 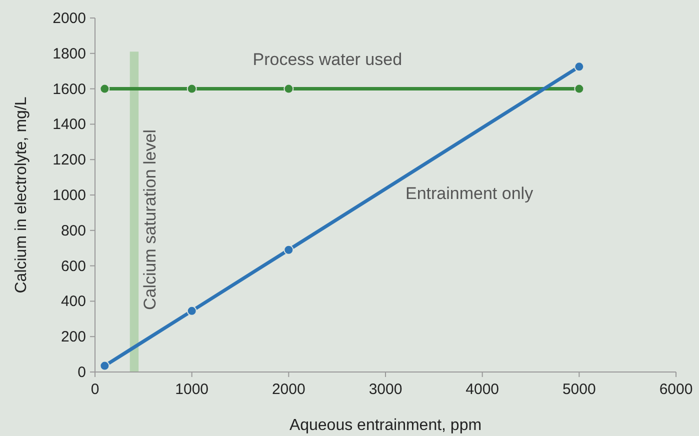 I want to click on band-label: Calcium saturation level, so click(x=150, y=220).